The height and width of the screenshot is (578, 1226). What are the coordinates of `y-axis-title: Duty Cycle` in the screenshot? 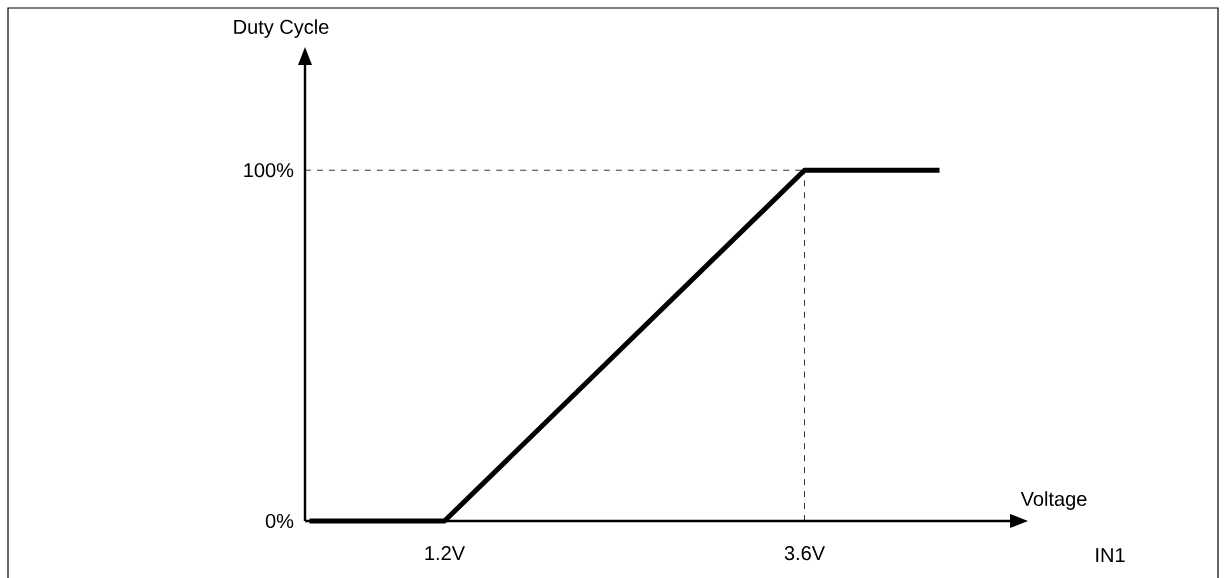 It's located at (281, 28).